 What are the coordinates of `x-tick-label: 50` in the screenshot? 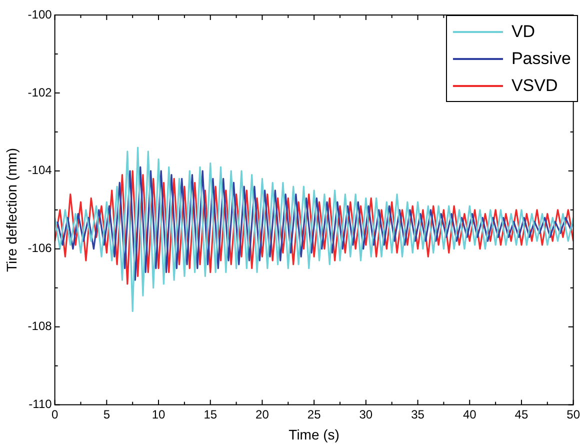 It's located at (573, 414).